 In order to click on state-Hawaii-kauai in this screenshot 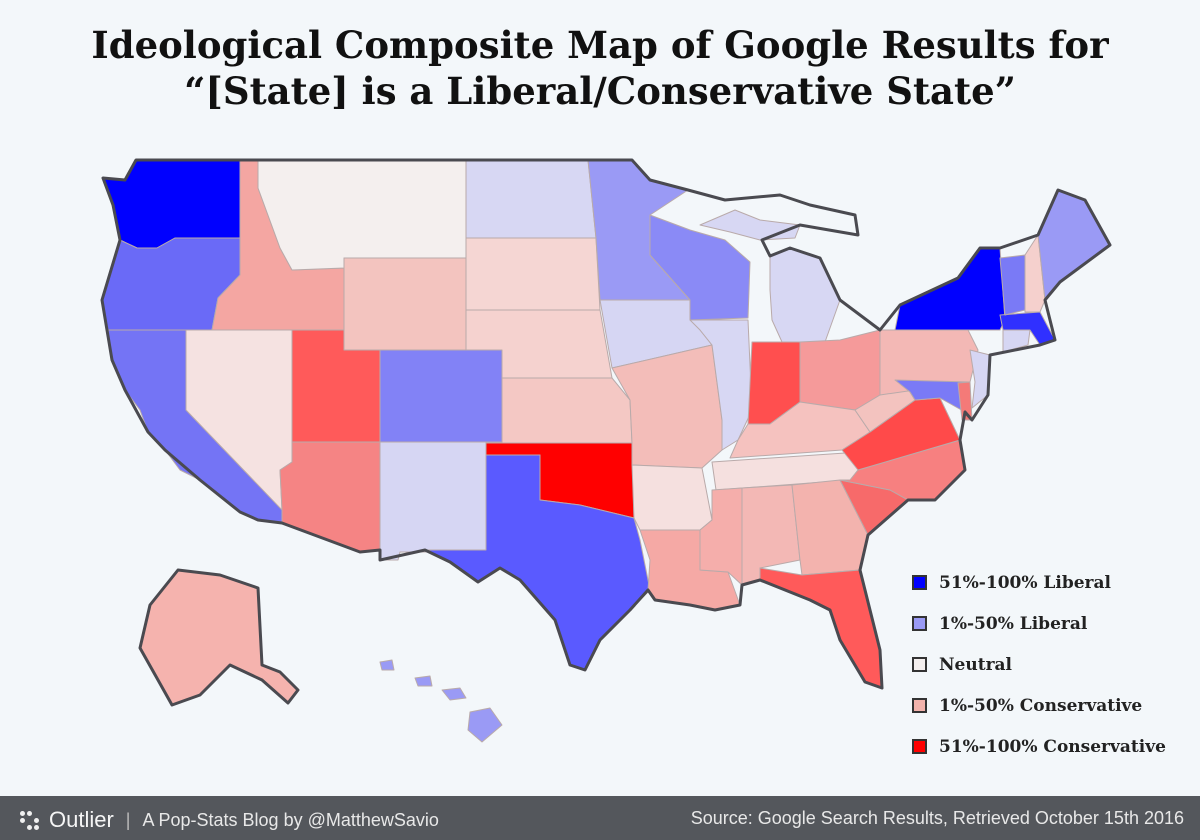, I will do `click(387, 665)`.